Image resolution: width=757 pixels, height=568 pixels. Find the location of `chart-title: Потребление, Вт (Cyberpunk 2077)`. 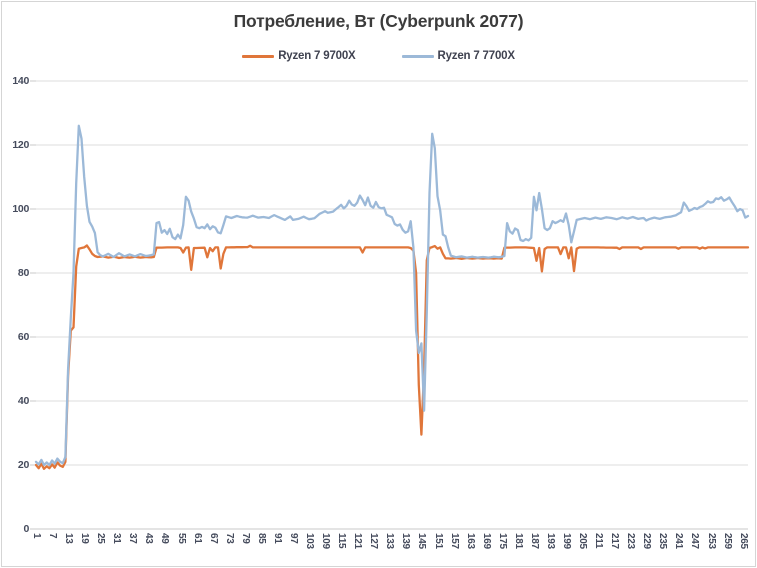

chart-title: Потребление, Вт (Cyberpunk 2077) is located at coordinates (378, 21).